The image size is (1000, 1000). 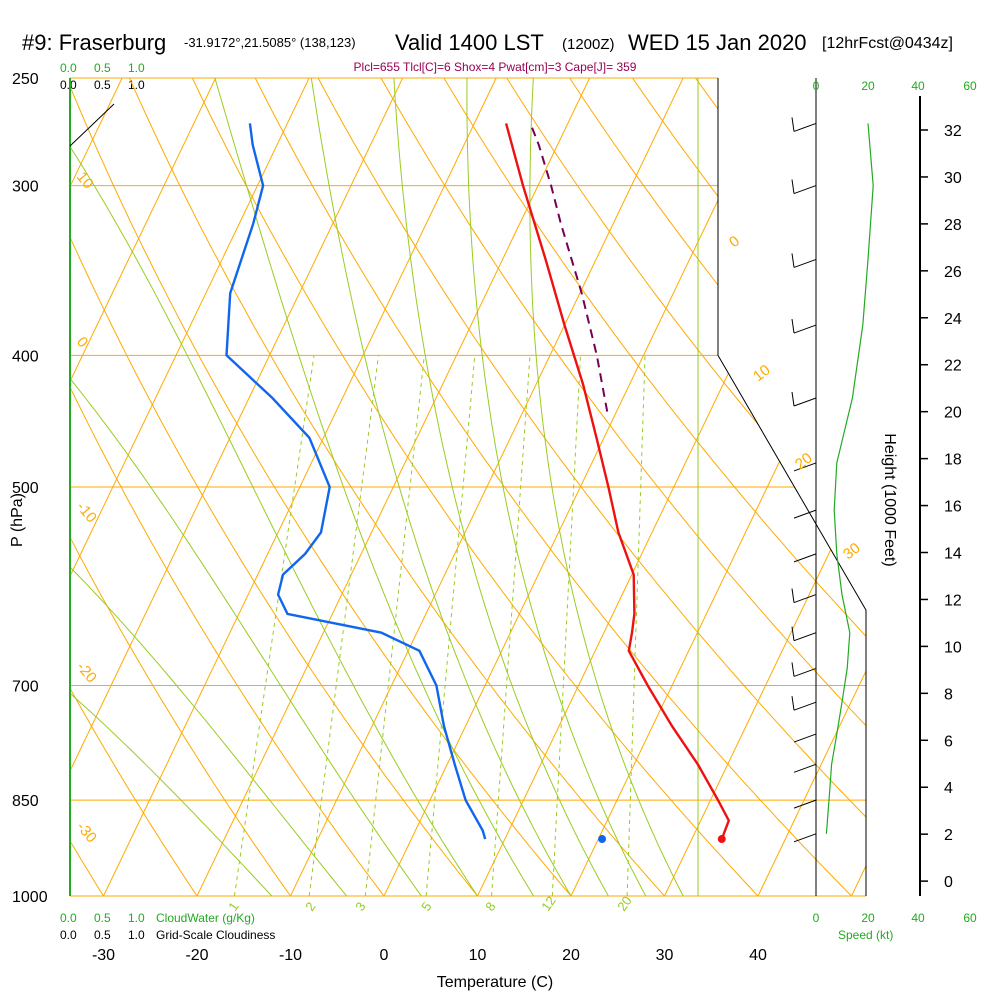 What do you see at coordinates (215, 935) in the screenshot?
I see `cloudiness-label: Grid-Scale Cloudiness` at bounding box center [215, 935].